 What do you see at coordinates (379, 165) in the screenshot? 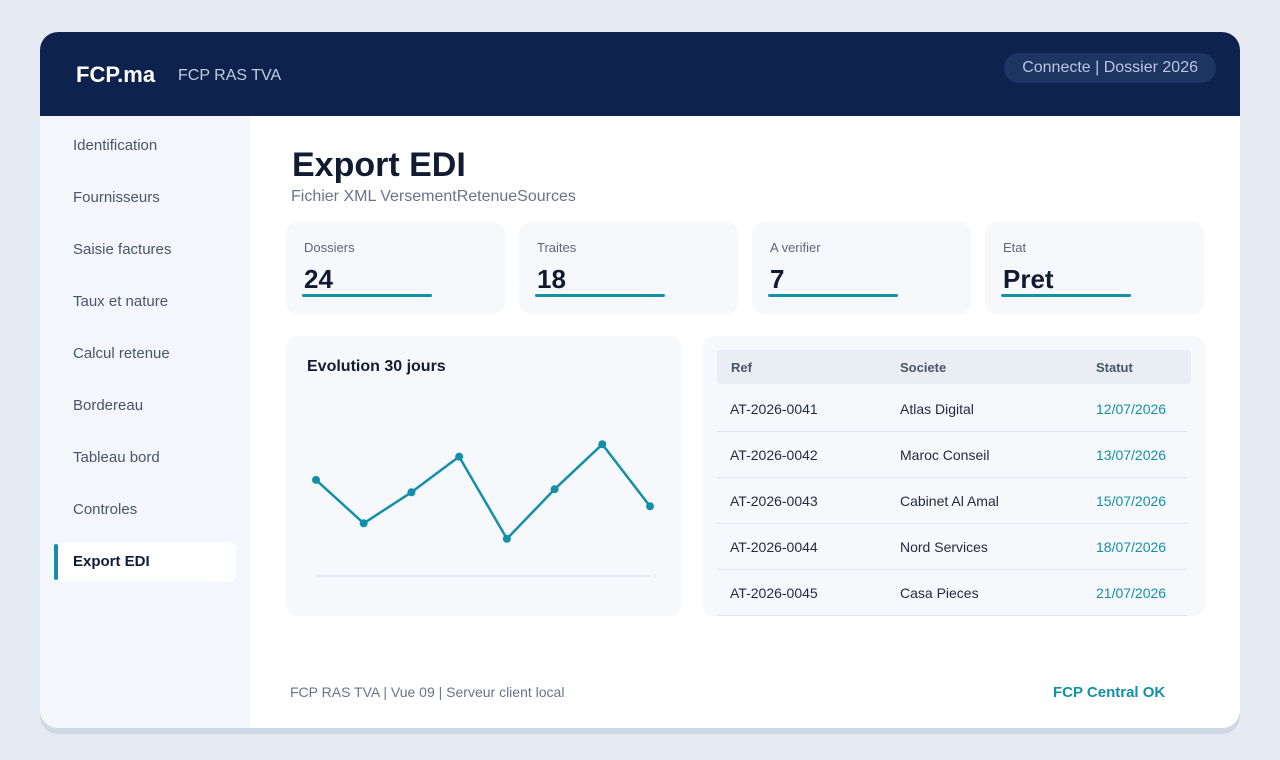
I see `page-title: Export EDI` at bounding box center [379, 165].